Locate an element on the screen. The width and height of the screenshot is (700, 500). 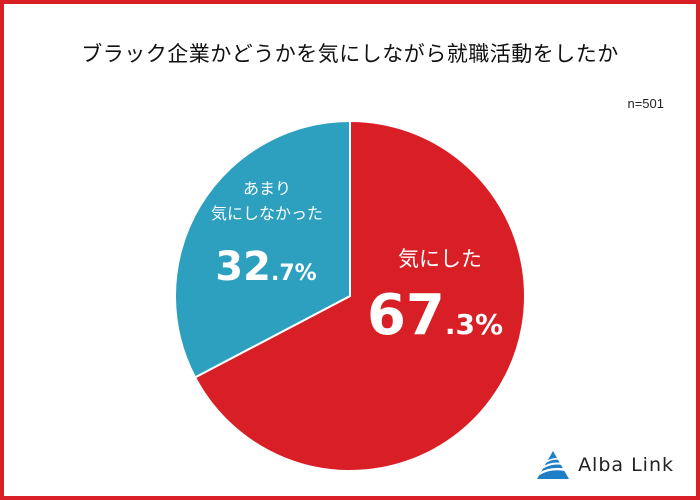
alba-link-logo: Alba Link is located at coordinates (605, 465).